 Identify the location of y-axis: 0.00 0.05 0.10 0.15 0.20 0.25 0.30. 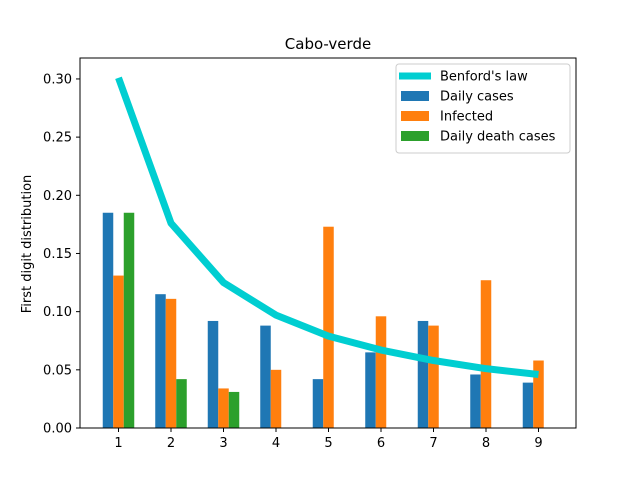
(61, 254).